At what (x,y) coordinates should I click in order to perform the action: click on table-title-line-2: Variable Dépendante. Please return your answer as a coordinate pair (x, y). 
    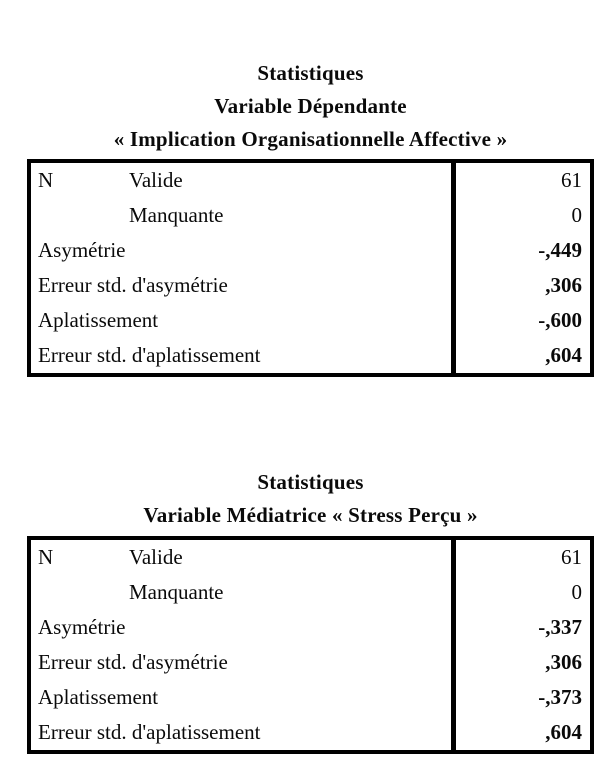
    Looking at the image, I should click on (310, 106).